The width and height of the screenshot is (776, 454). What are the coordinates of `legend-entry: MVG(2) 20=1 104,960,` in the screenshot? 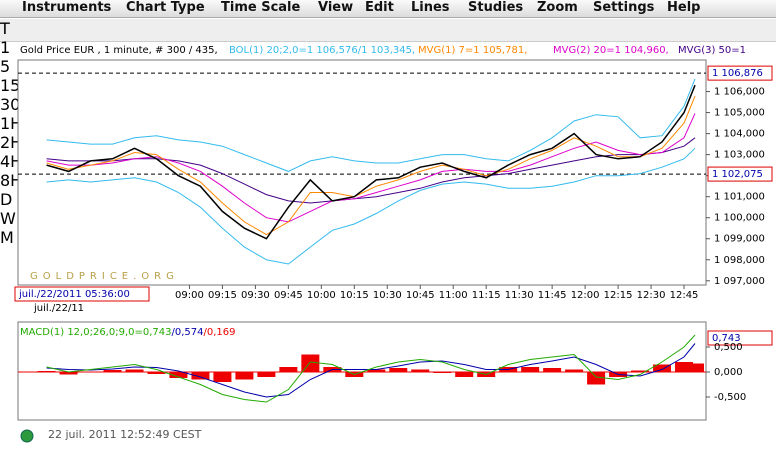 It's located at (611, 50).